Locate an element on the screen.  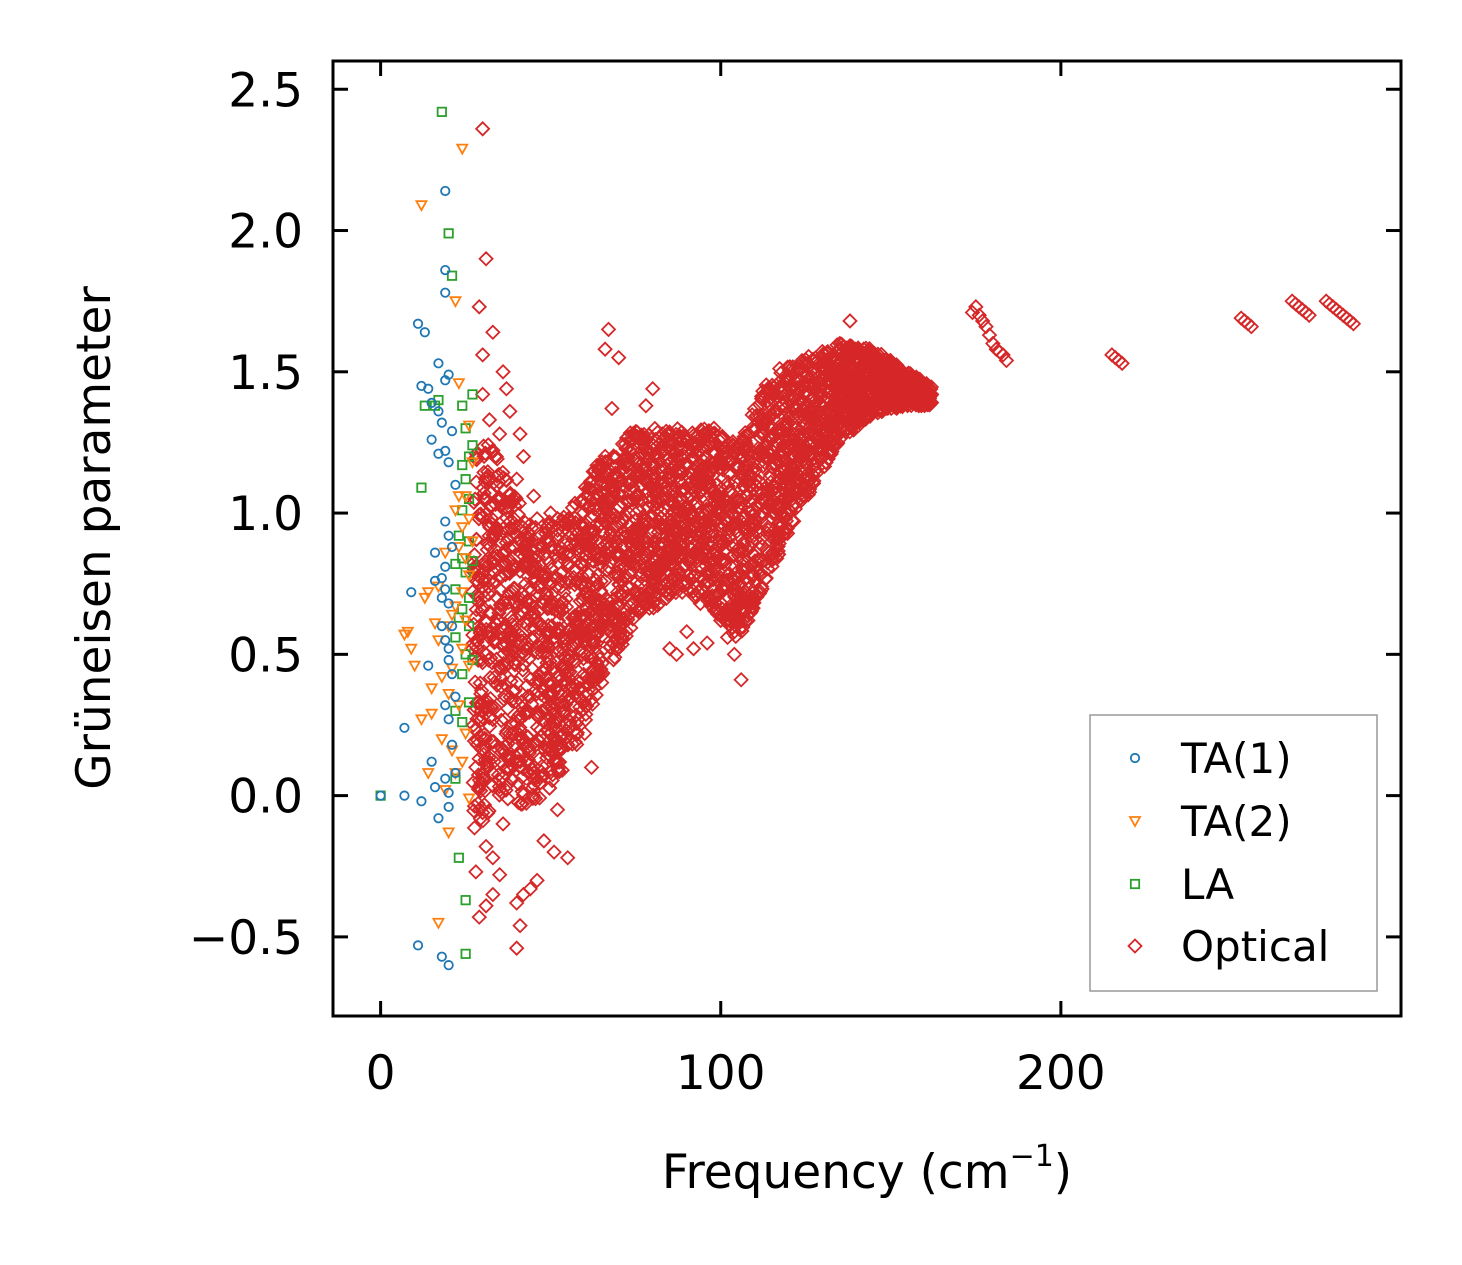
x-tick-label: 100 is located at coordinates (721, 1073).